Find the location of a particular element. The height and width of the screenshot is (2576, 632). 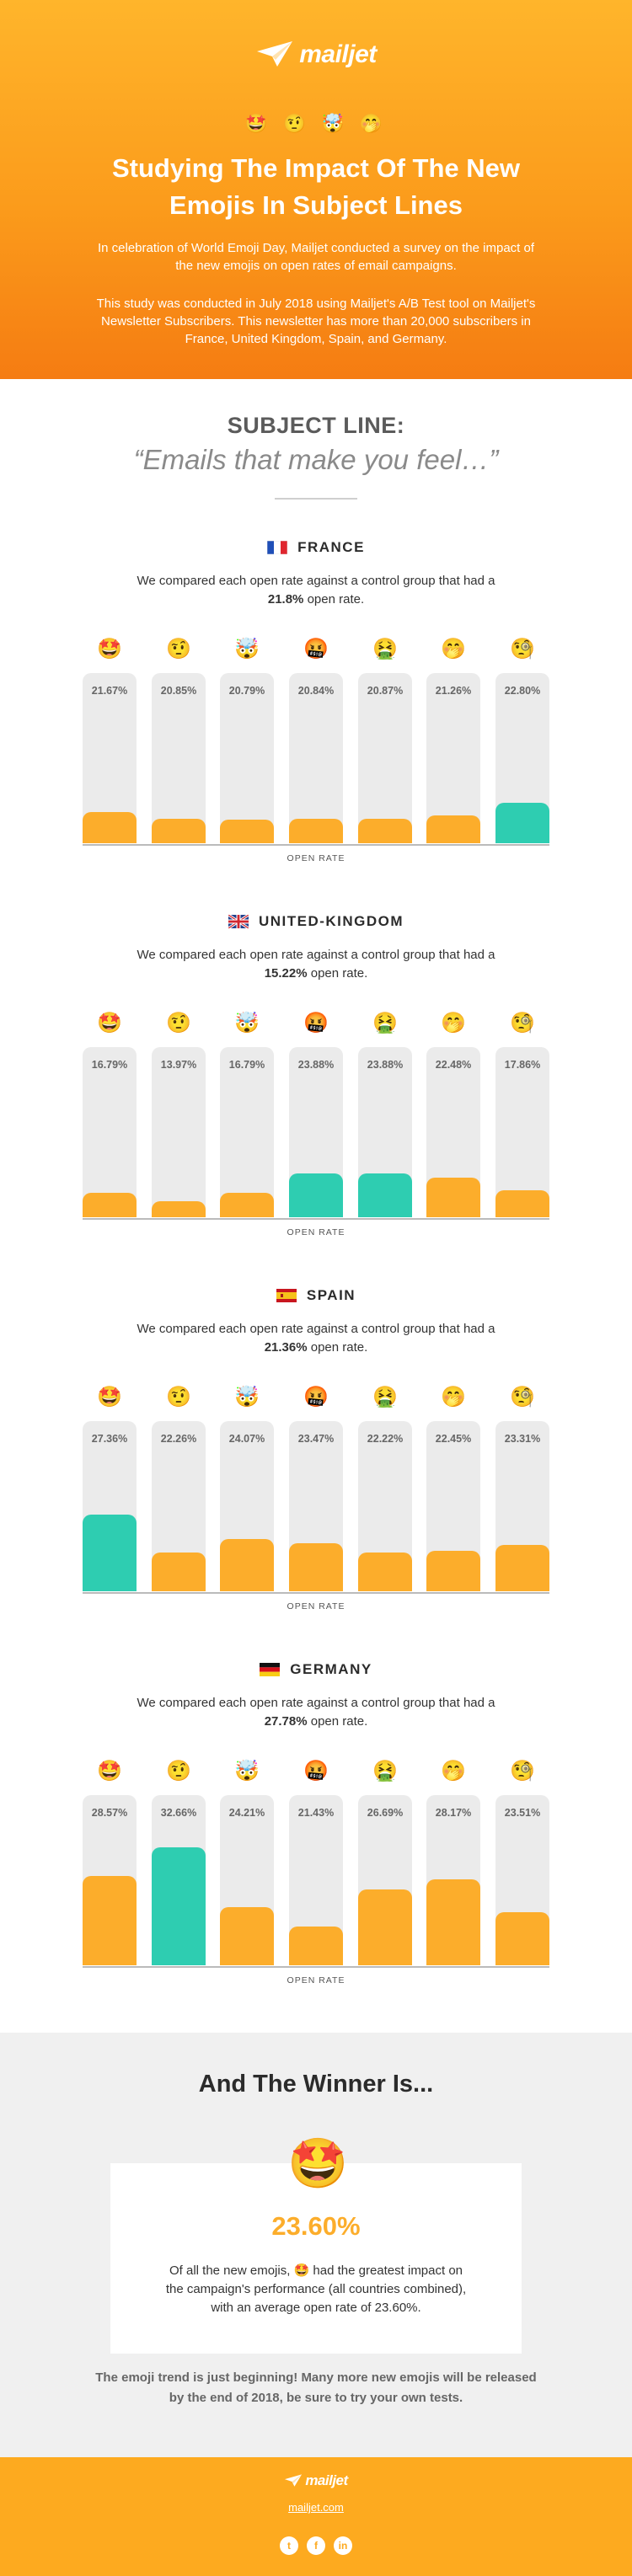

bar-column: 🤮 20.87% is located at coordinates (385, 739).